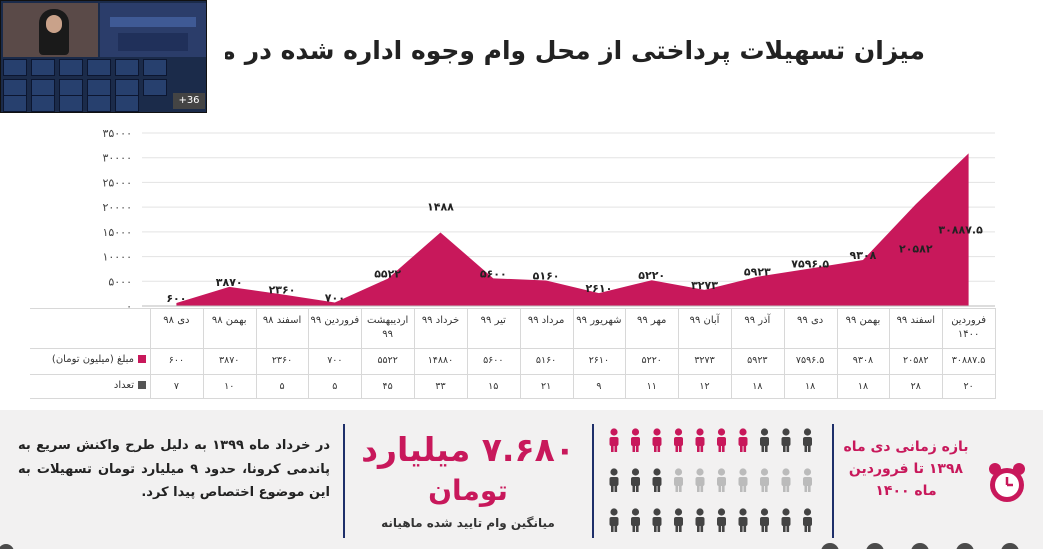 Image resolution: width=1043 pixels, height=549 pixels. Describe the element at coordinates (229, 386) in the screenshot. I see `table-cell: ۱۰` at that location.